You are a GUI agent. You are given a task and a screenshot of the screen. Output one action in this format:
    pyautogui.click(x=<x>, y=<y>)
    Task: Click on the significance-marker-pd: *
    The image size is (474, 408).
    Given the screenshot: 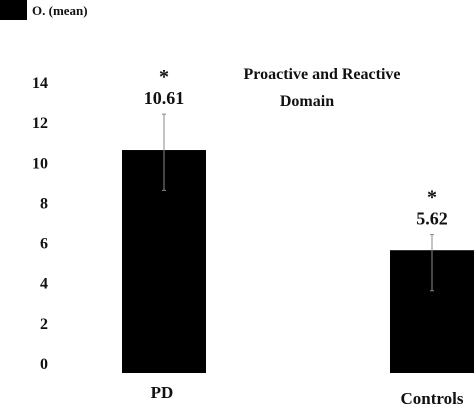 What is the action you would take?
    pyautogui.click(x=164, y=77)
    